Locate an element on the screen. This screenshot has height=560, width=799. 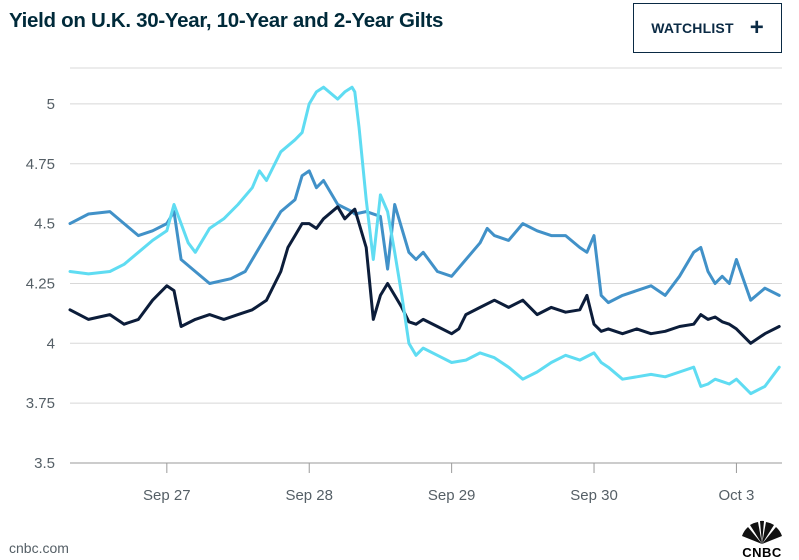
y-tick-label: 3.5 is located at coordinates (44, 463).